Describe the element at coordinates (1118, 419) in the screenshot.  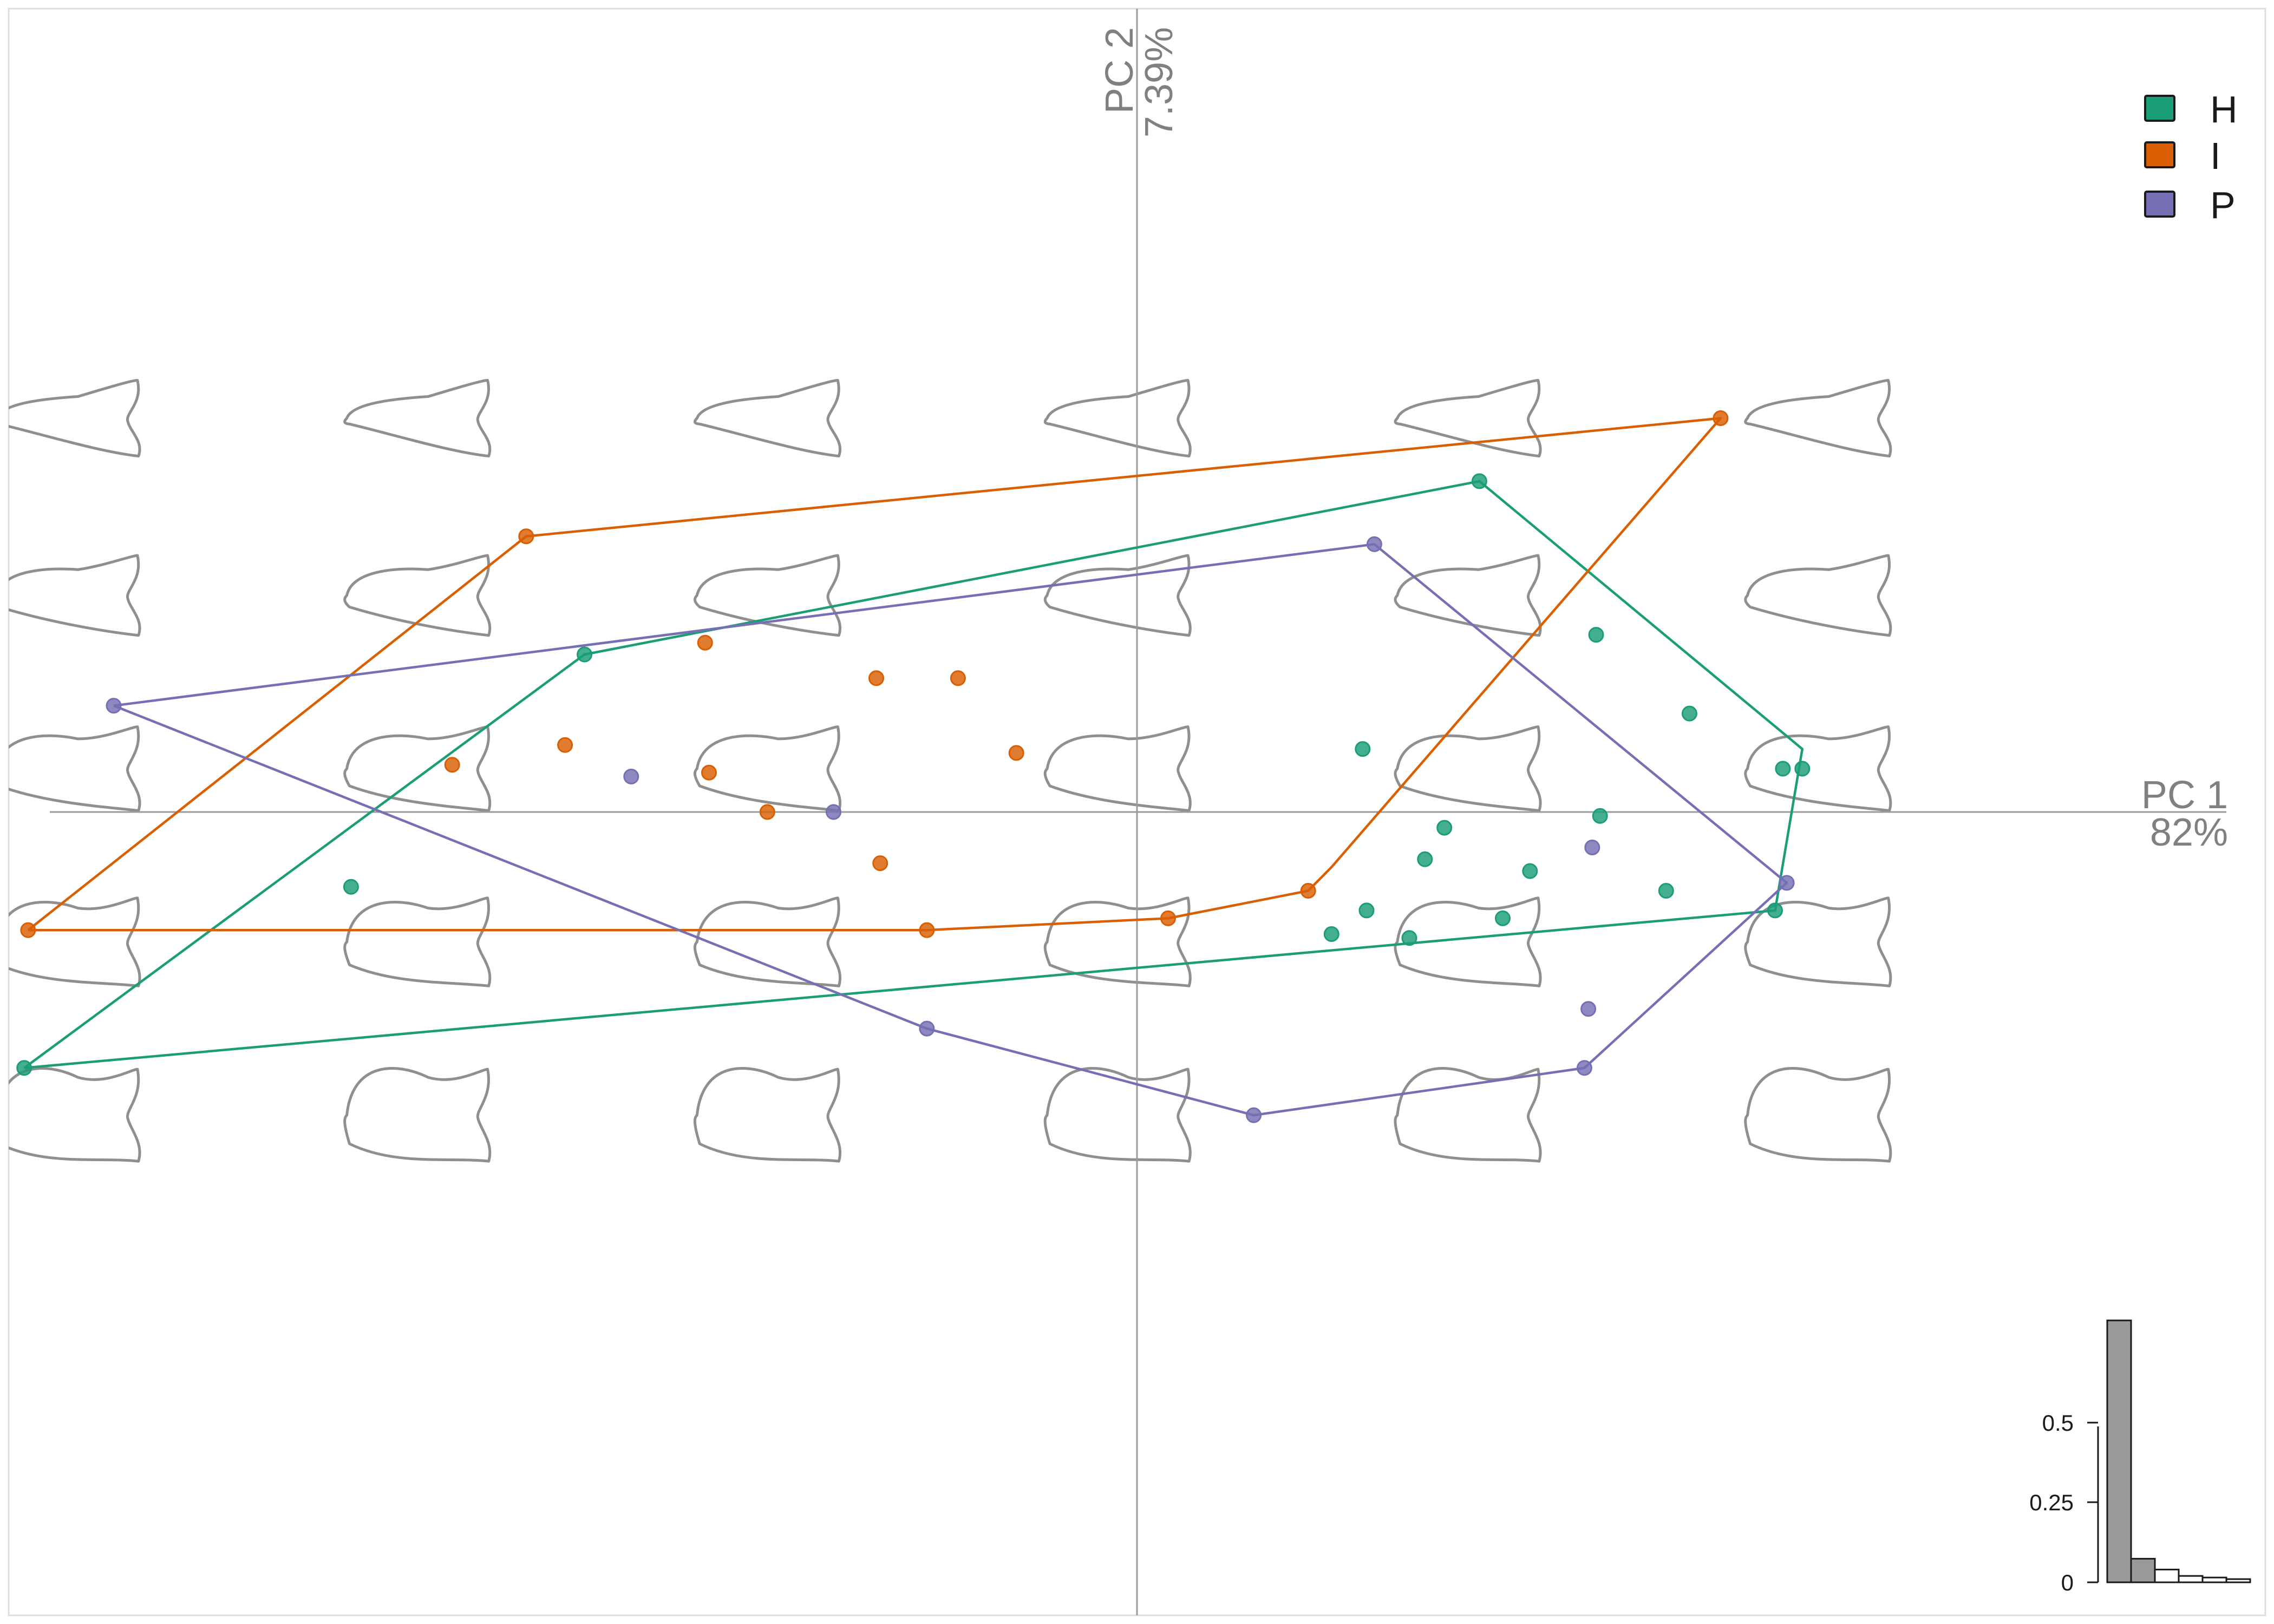
I see `morphospace-shape-r0-c3` at that location.